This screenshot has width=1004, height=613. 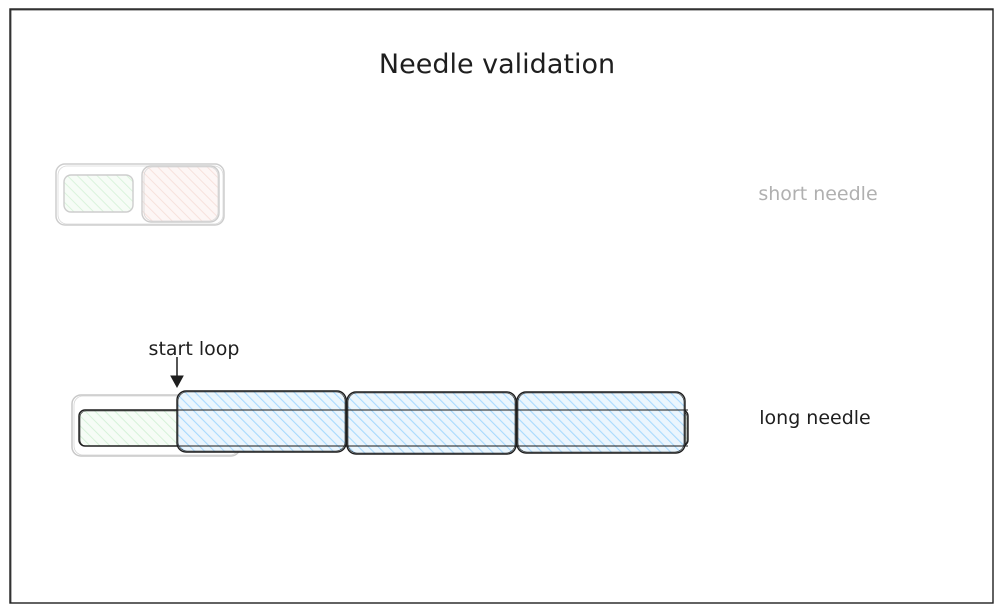 I want to click on long-needle-label: long needle, so click(x=815, y=418).